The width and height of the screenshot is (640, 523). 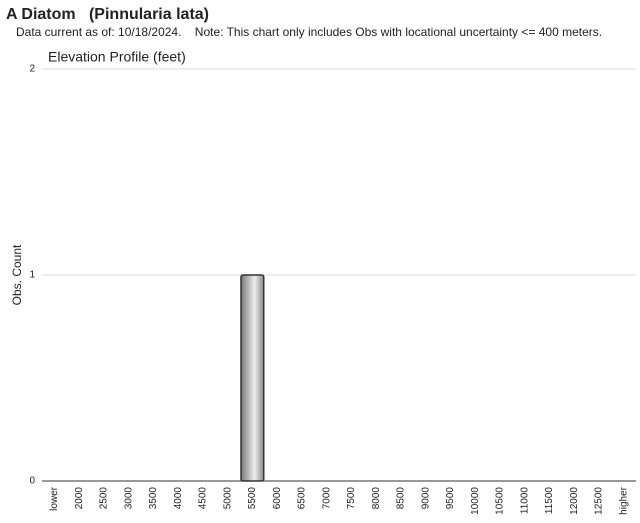 What do you see at coordinates (450, 498) in the screenshot?
I see `x-tick-label: 9500` at bounding box center [450, 498].